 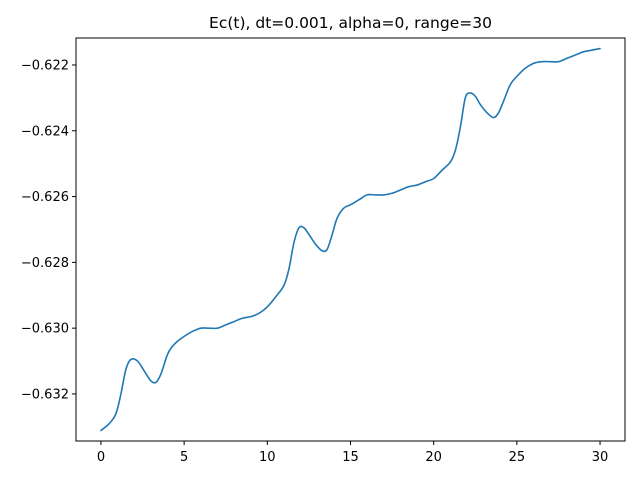 I want to click on y-tick-label: −0.630, so click(x=45, y=329).